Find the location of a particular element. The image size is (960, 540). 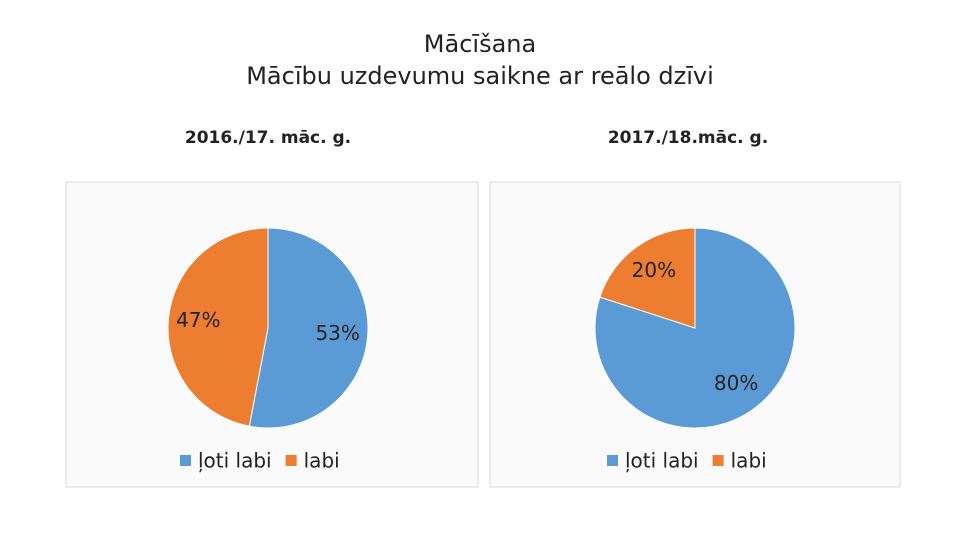

data-label: 47% is located at coordinates (198, 320).